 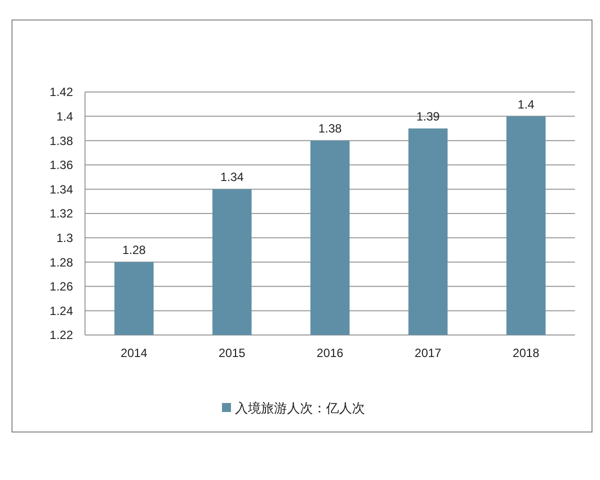 I want to click on x-tick-label: 2017, so click(x=428, y=353).